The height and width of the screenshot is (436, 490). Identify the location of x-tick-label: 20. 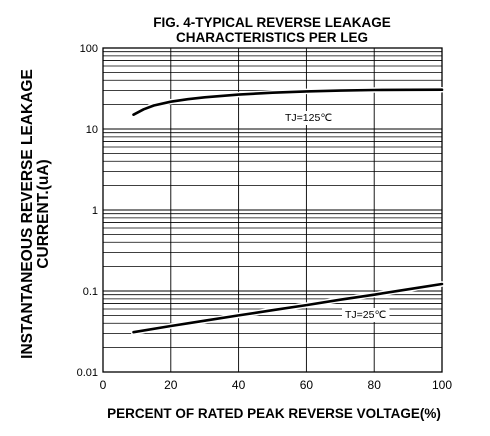
(171, 385).